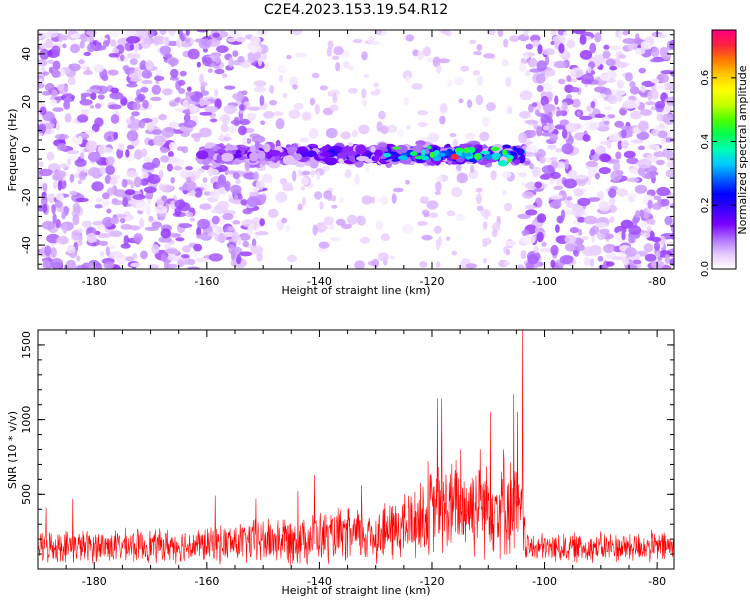 Image resolution: width=750 pixels, height=600 pixels. Describe the element at coordinates (319, 581) in the screenshot. I see `x-tick-label: -140` at that location.